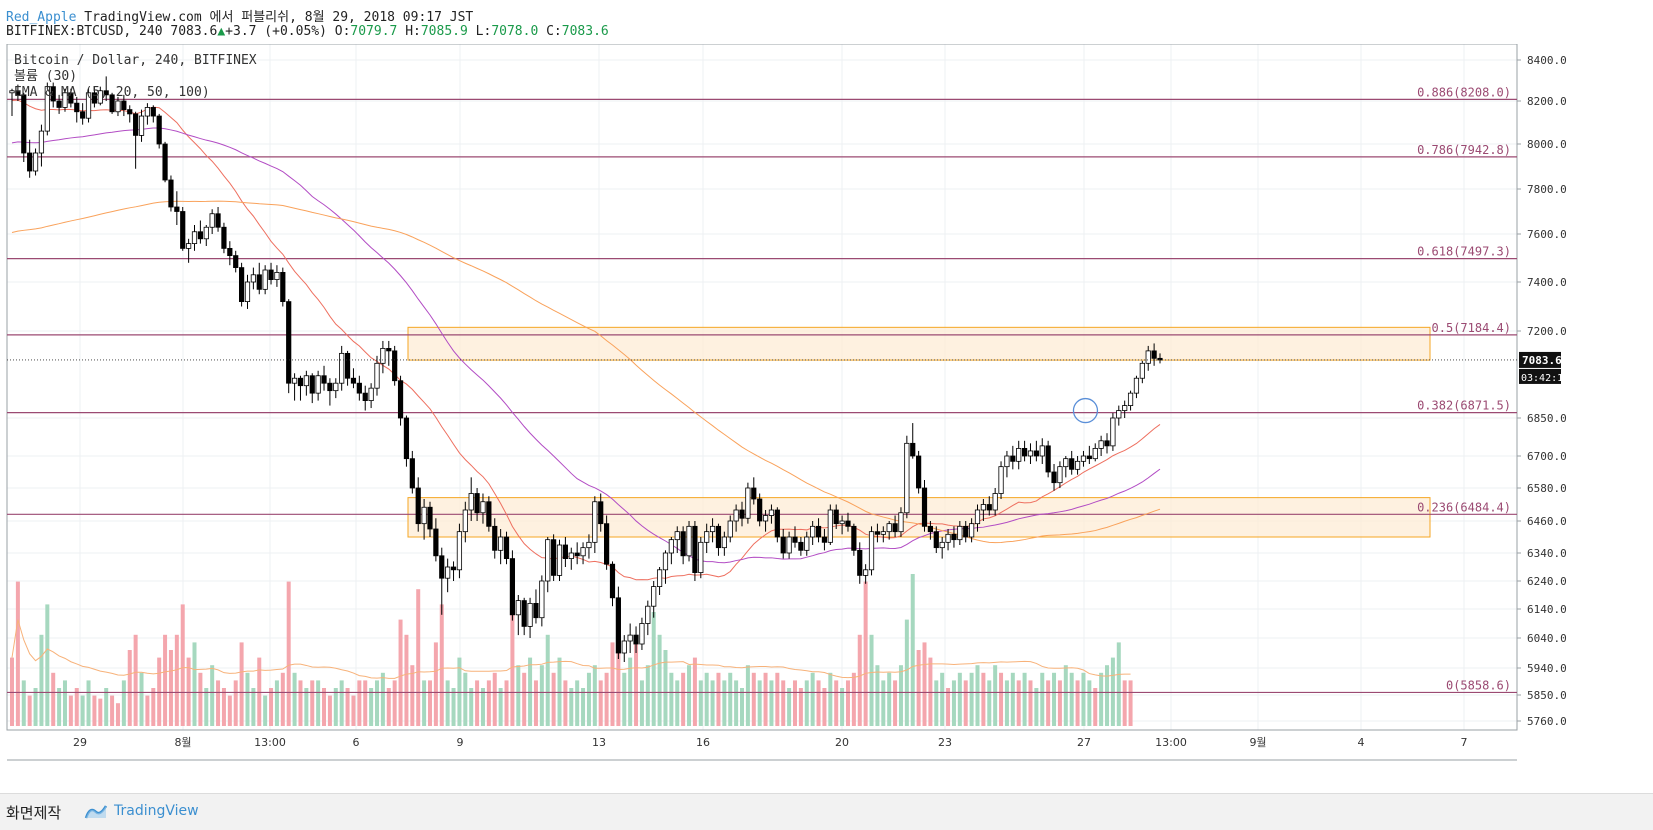 The image size is (1653, 830). I want to click on countdown-badge, so click(1540, 376).